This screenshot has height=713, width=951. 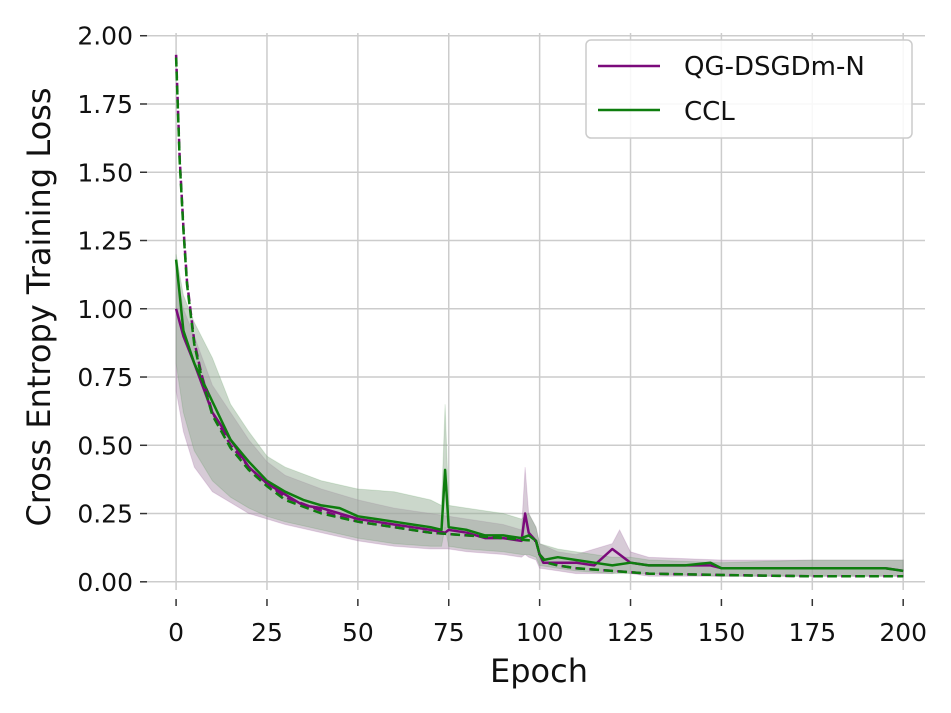 I want to click on x-tick-label: 150, so click(x=722, y=632).